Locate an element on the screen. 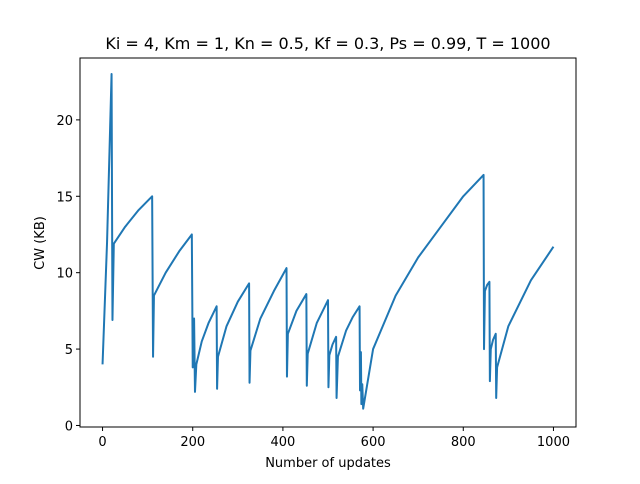 Image resolution: width=640 pixels, height=484 pixels. y-tick-label: 5 is located at coordinates (69, 350).